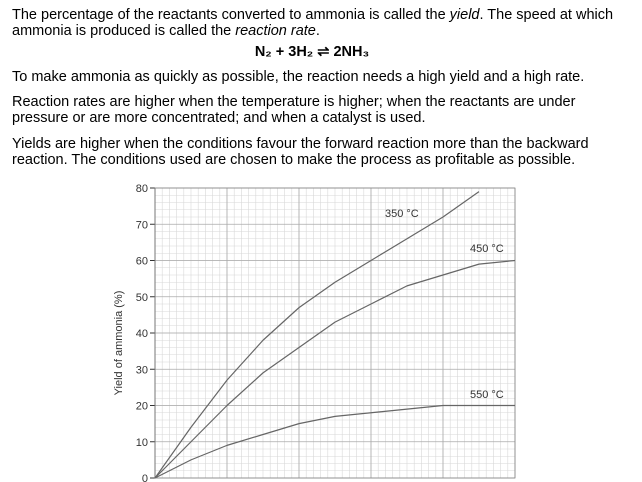 This screenshot has width=642, height=482. Describe the element at coordinates (465, 15) in the screenshot. I see `text: yield` at that location.